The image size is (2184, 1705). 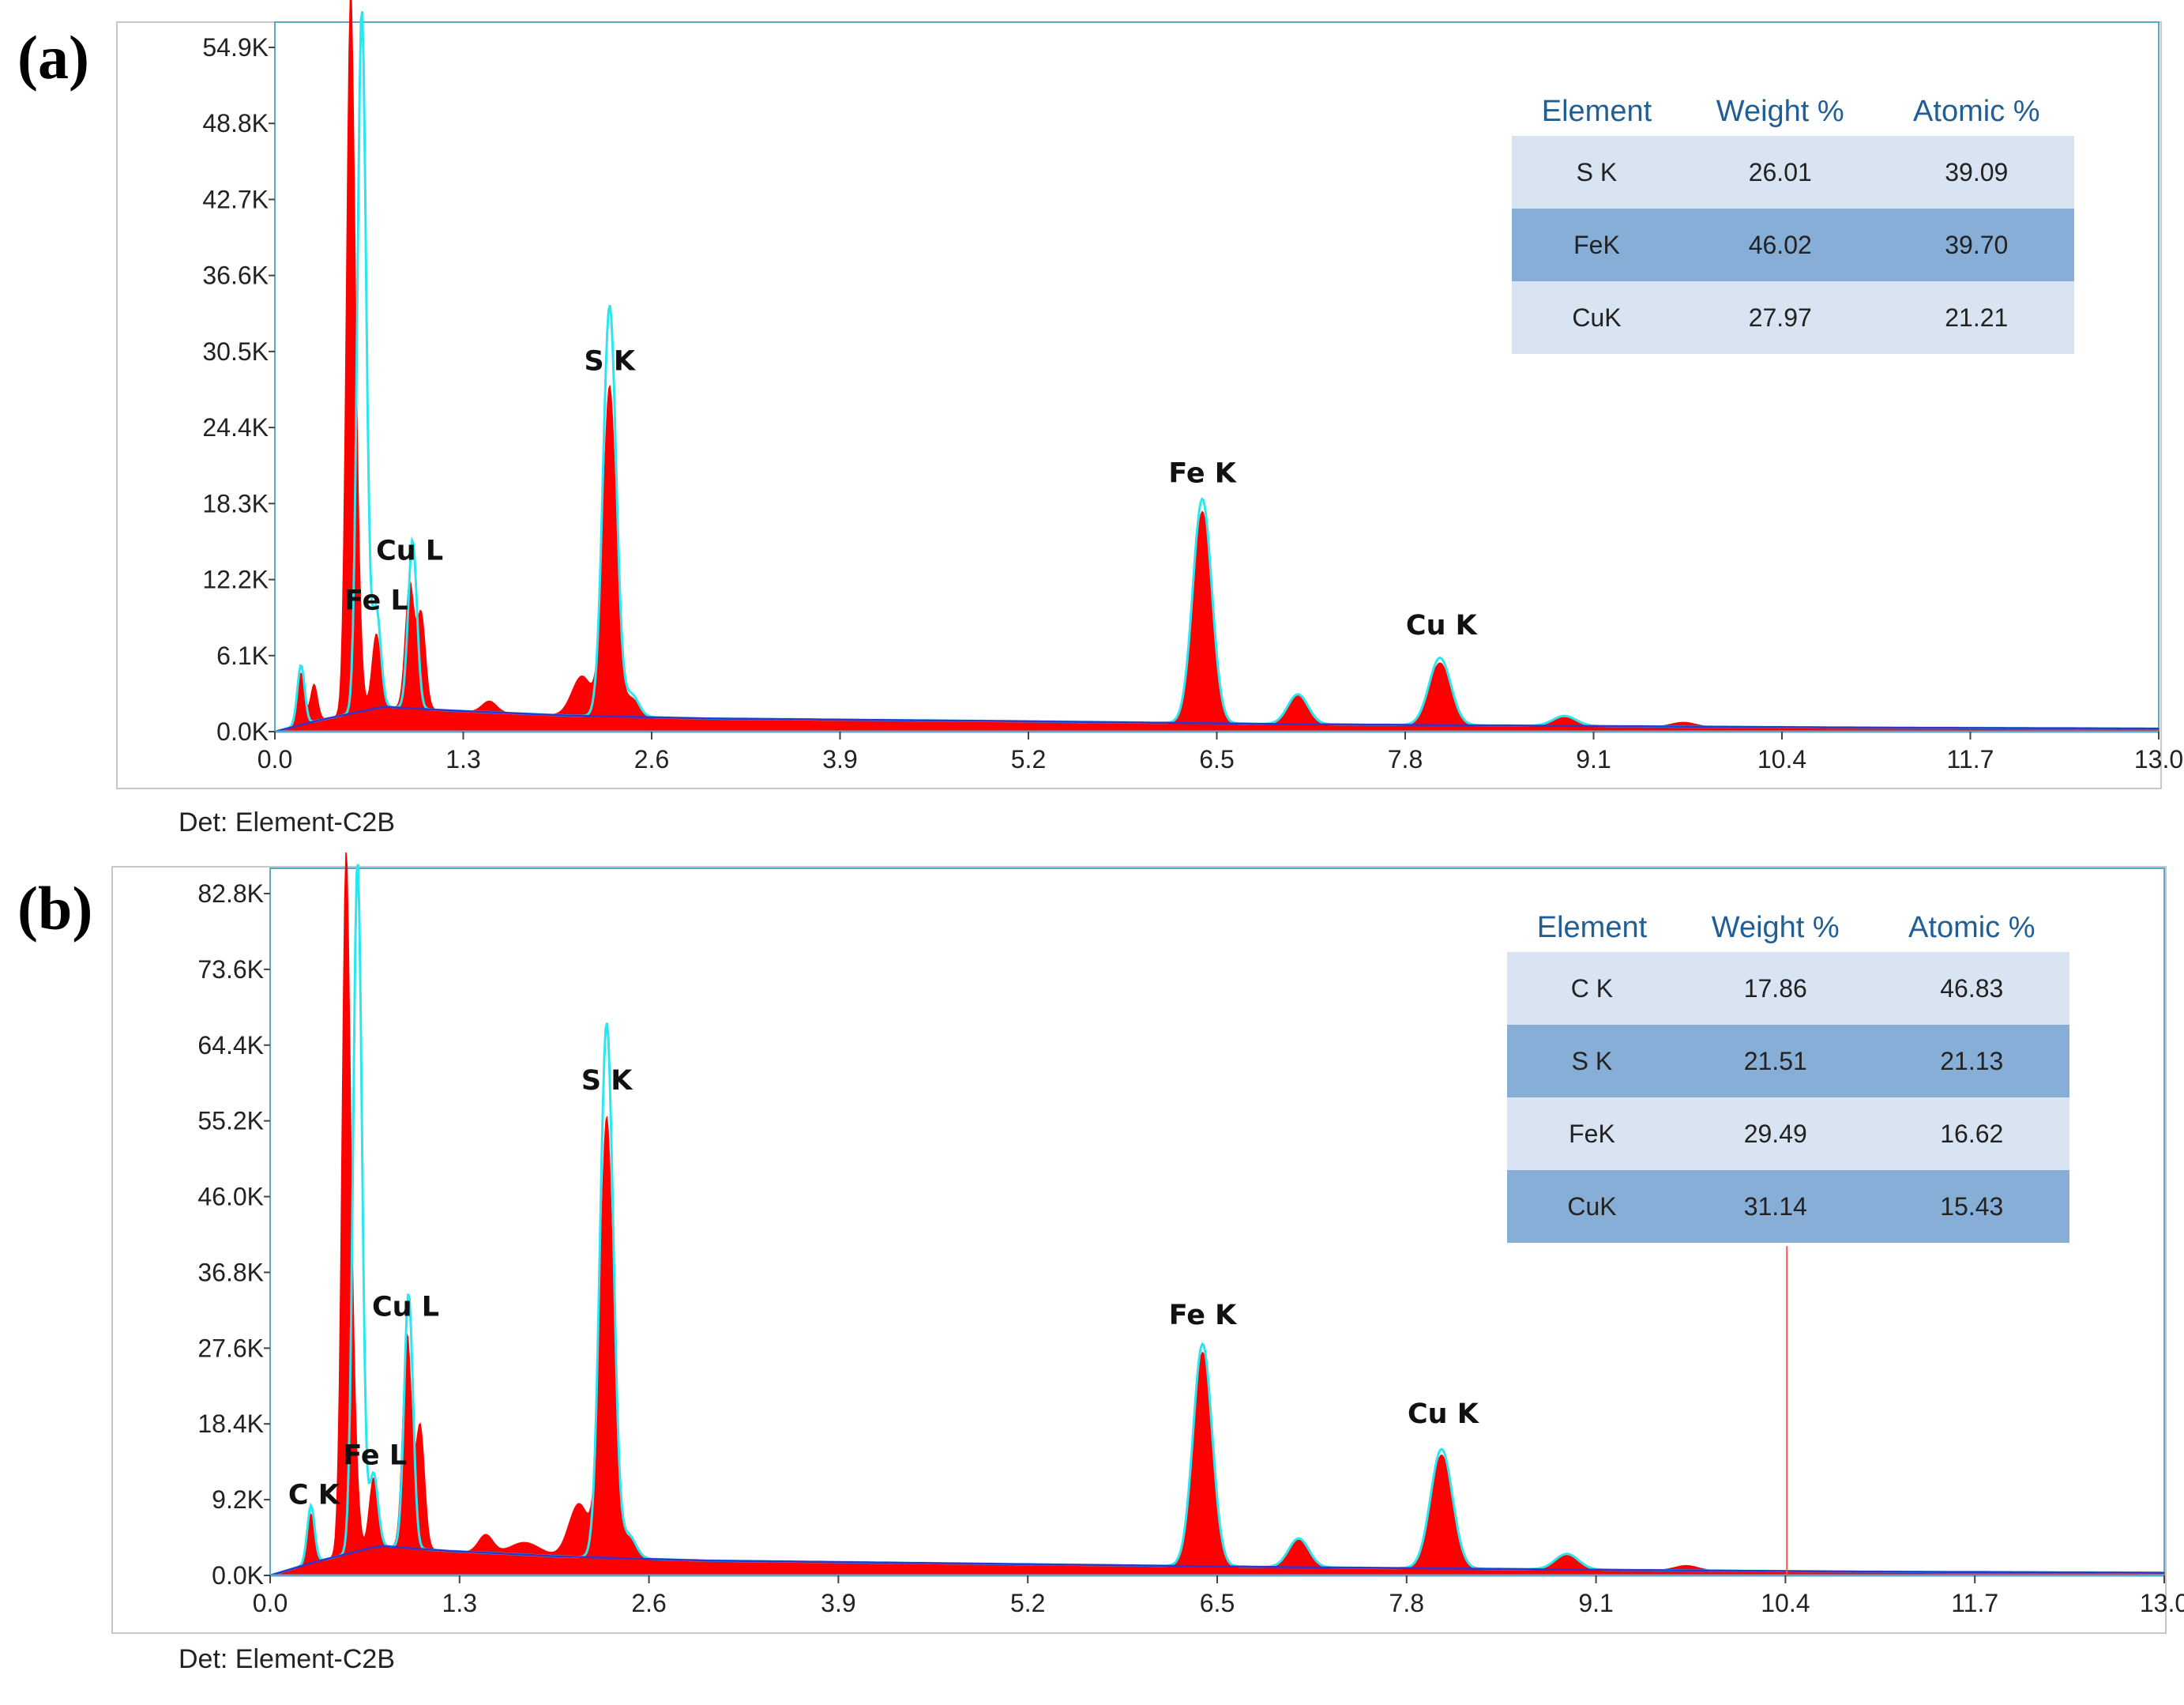 I want to click on y-tick-label: 30.5K, so click(x=235, y=351).